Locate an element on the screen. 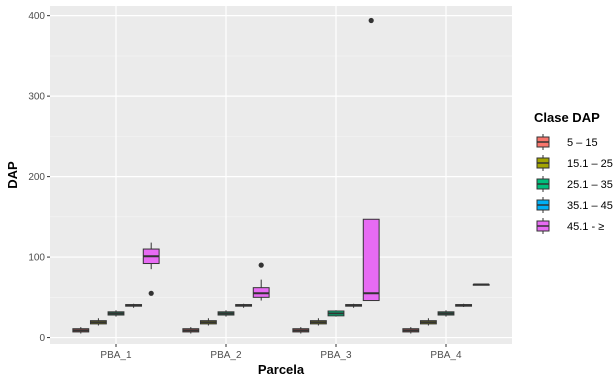  legend-label: 5 – 15 is located at coordinates (582, 143).